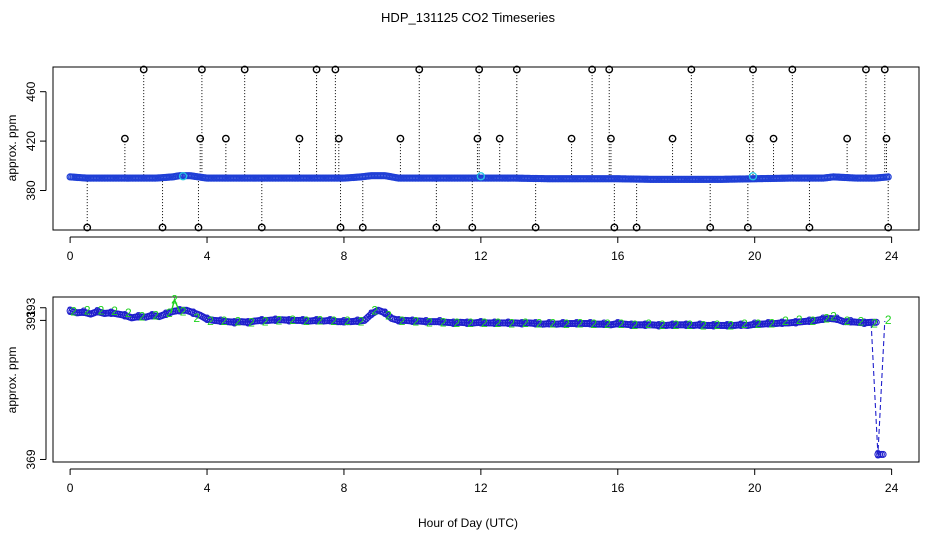  I want to click on x-axis-label: Hour of Day (UTC), so click(468, 523).